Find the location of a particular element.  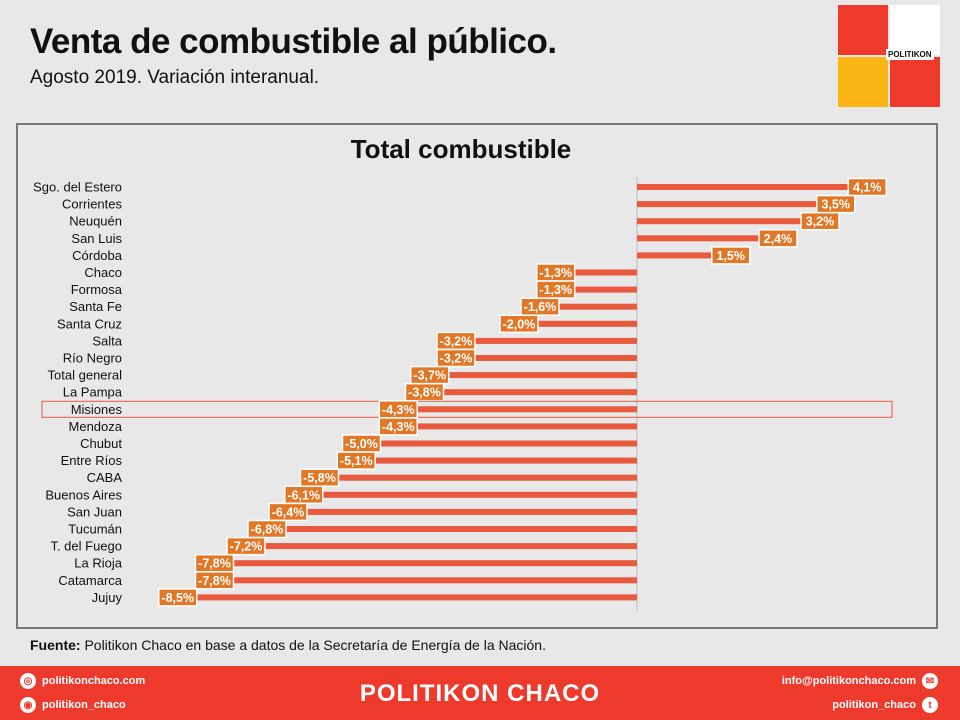

footer-instagram-text: politikon_chaco is located at coordinates (84, 705).